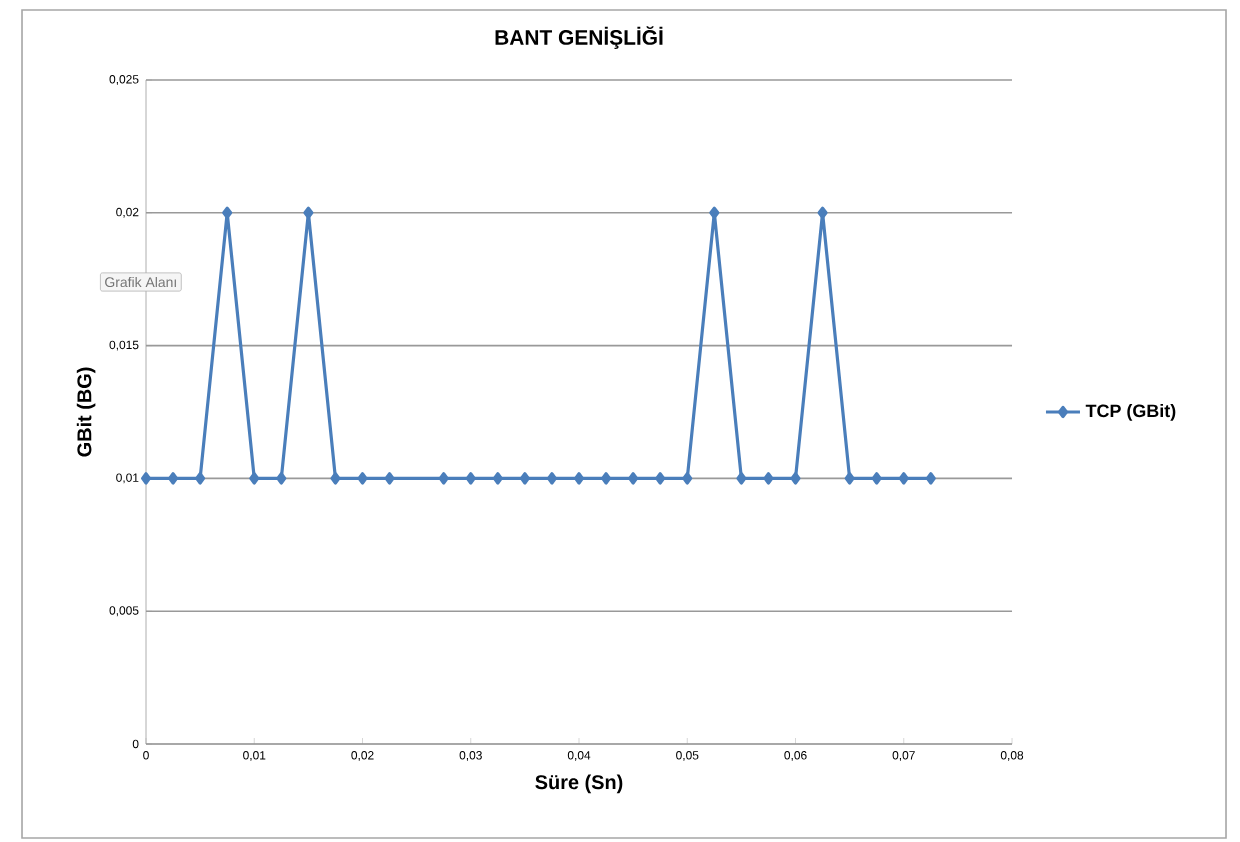 This screenshot has height=842, width=1240. What do you see at coordinates (579, 784) in the screenshot?
I see `x-axis-title: Süre (Sn)` at bounding box center [579, 784].